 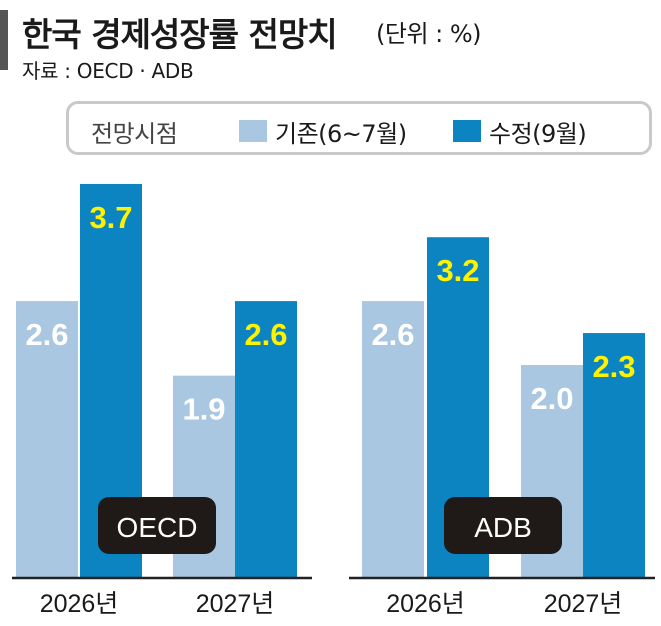 I want to click on legend-swatch-previous, so click(x=253, y=131).